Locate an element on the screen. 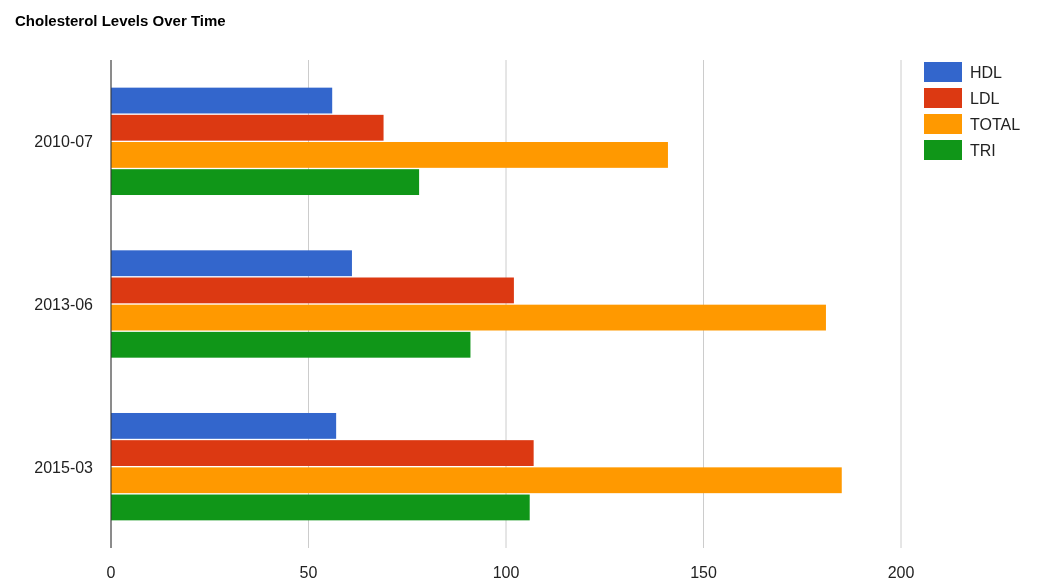 Image resolution: width=1040 pixels, height=588 pixels. legend-label: LDL is located at coordinates (985, 98).